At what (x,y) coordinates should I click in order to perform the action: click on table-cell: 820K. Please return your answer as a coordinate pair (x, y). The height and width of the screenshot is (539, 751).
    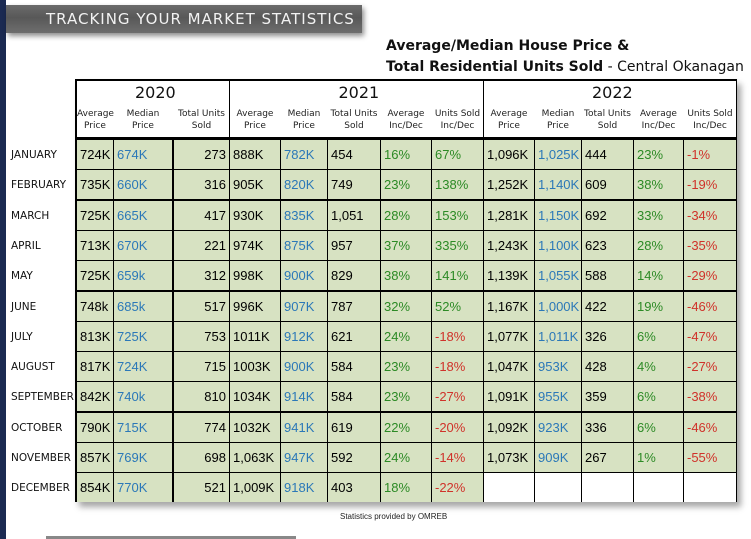
    Looking at the image, I should click on (304, 185).